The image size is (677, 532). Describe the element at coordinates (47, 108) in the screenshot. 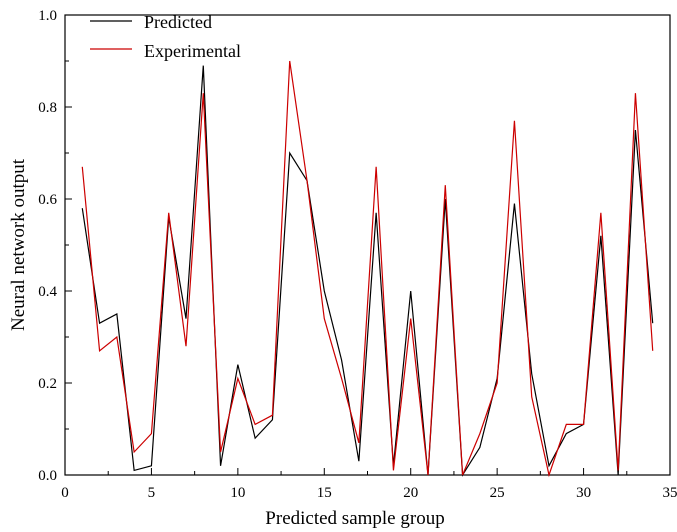

I see `y-tick-label: 0.8` at that location.